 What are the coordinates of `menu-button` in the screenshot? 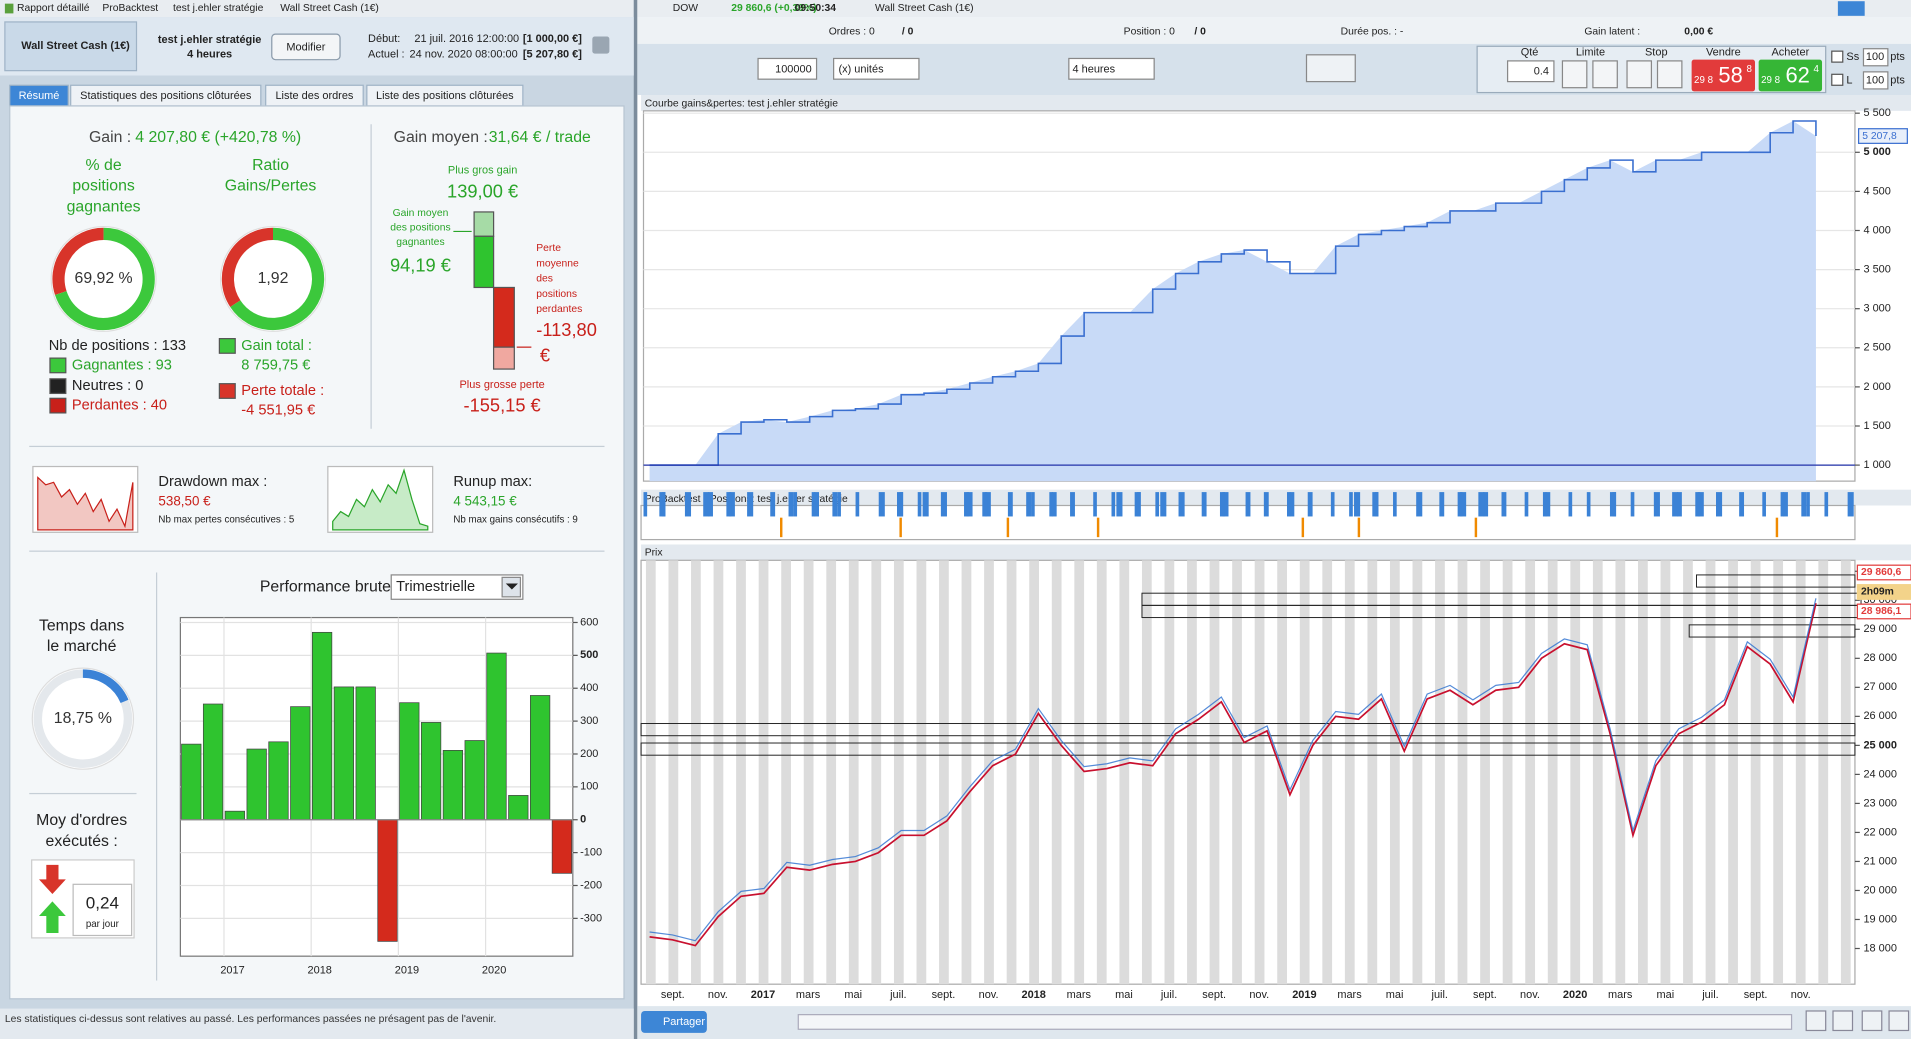 It's located at (1851, 8).